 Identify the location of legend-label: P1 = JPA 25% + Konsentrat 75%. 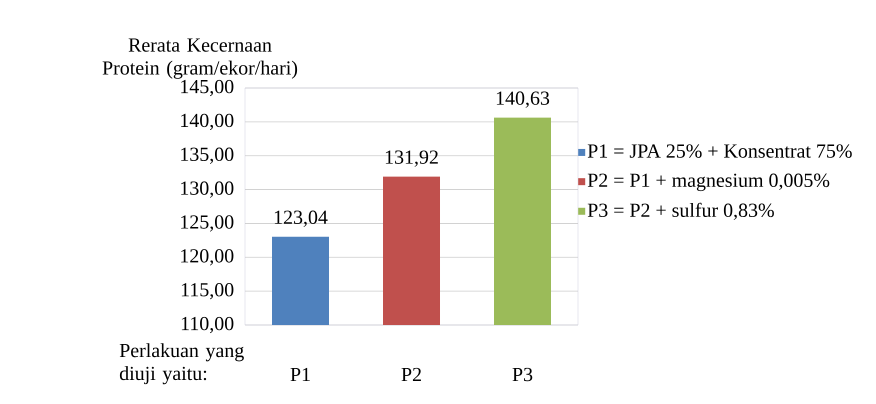
(720, 151).